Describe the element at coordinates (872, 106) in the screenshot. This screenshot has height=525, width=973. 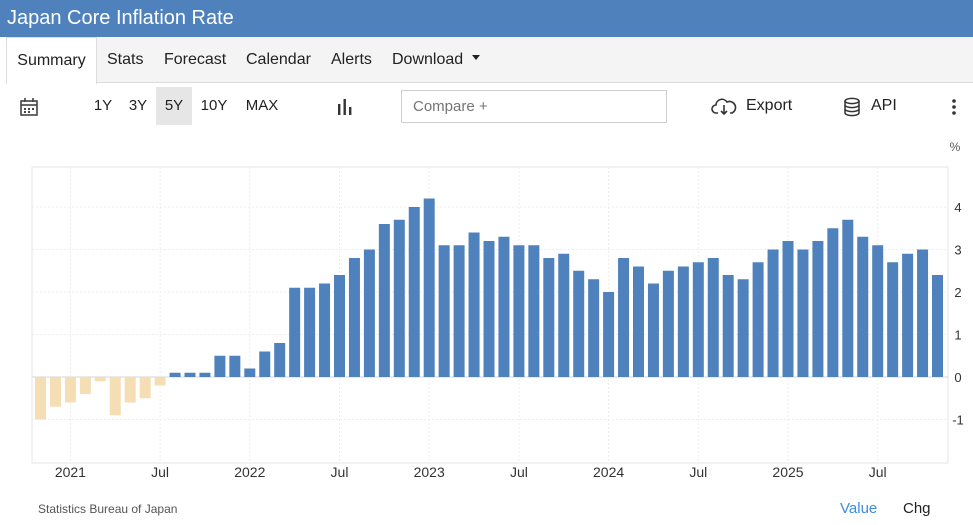
I see `api-button: API` at that location.